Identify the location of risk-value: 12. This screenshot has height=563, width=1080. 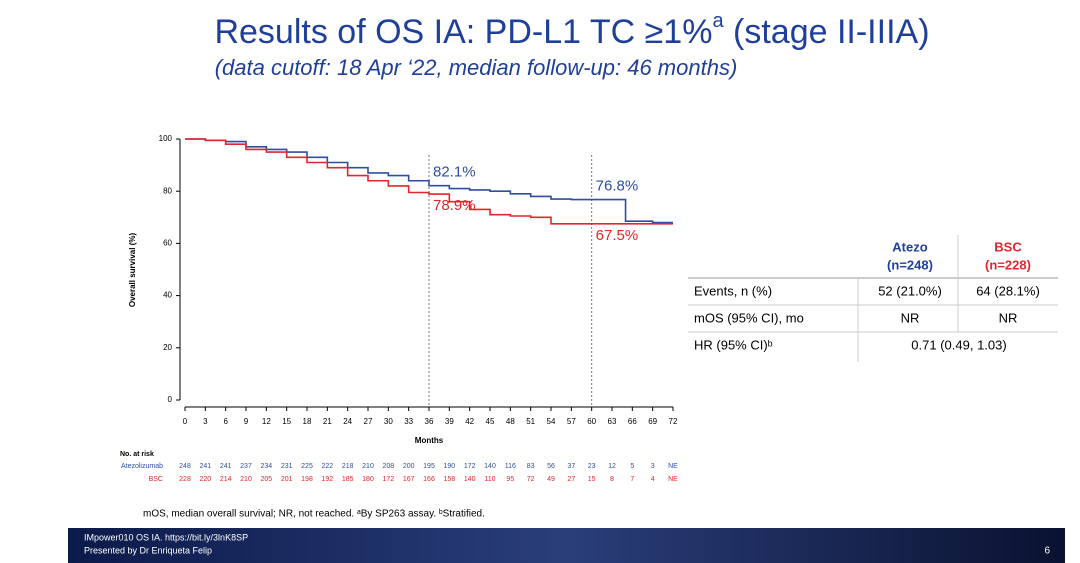
(612, 466).